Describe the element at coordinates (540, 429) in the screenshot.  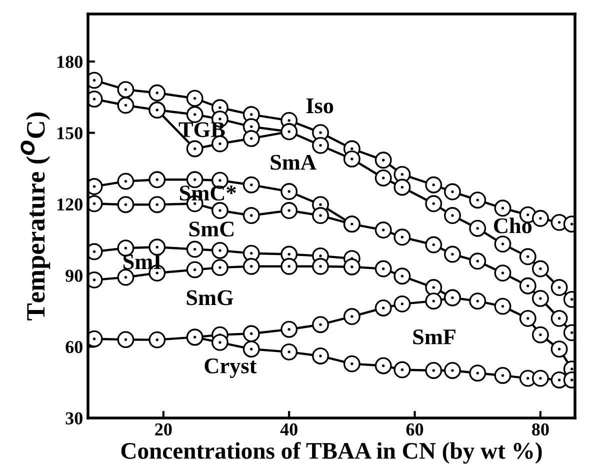
I see `x-tick-label: 80` at that location.